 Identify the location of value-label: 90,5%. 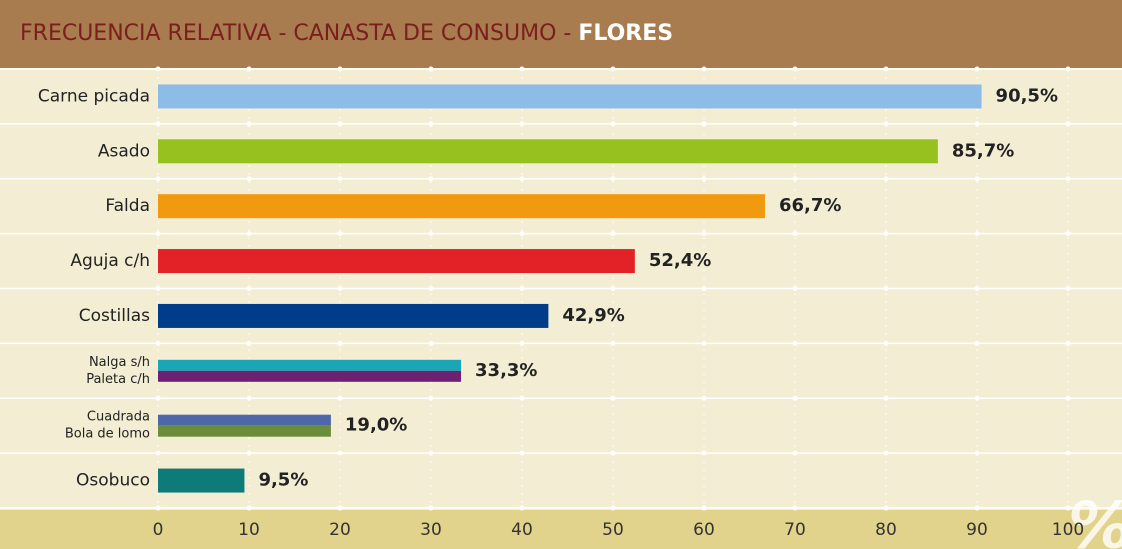
(1027, 95).